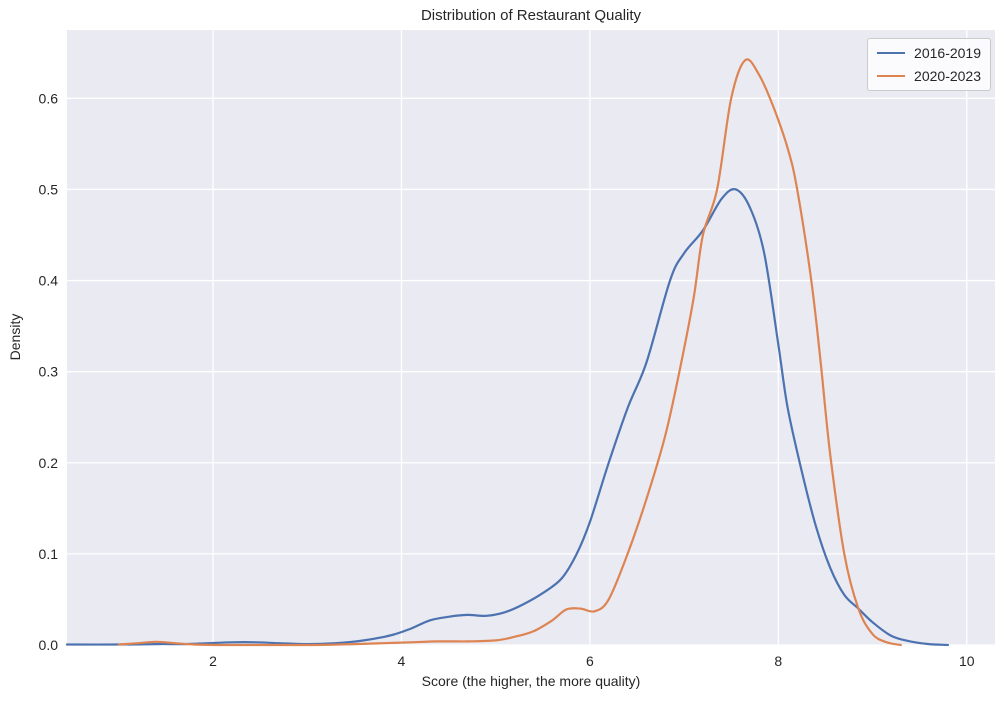 This screenshot has height=704, width=1005. I want to click on y-axis-label: Density, so click(15, 337).